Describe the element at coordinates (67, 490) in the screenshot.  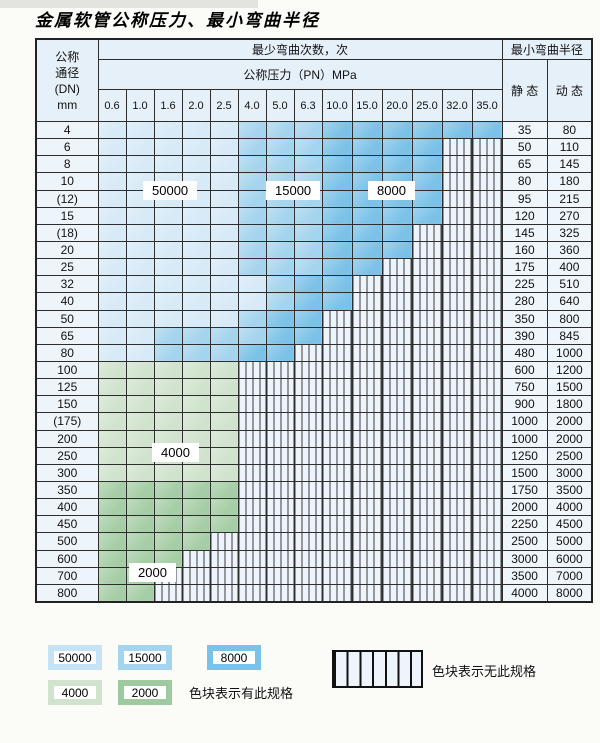
I see `dn-cell: 350` at that location.